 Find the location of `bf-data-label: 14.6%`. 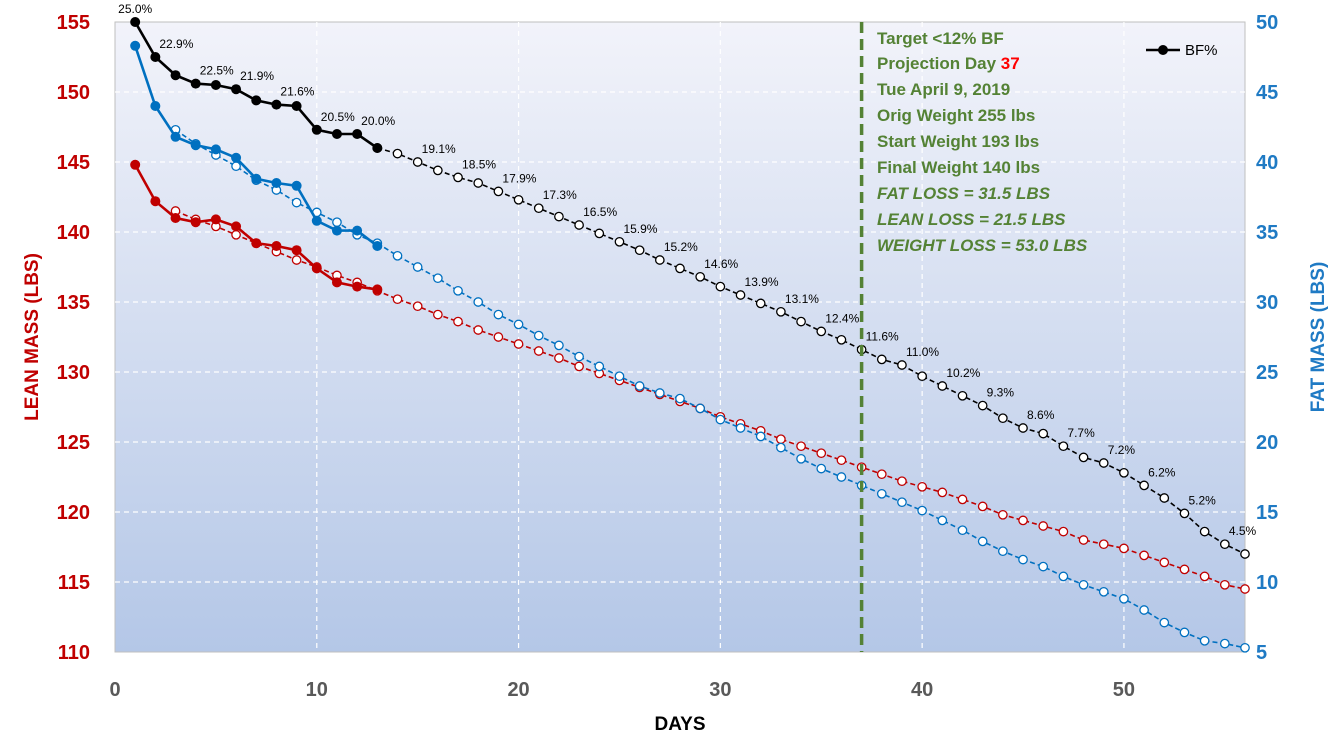

bf-data-label: 14.6% is located at coordinates (721, 264).